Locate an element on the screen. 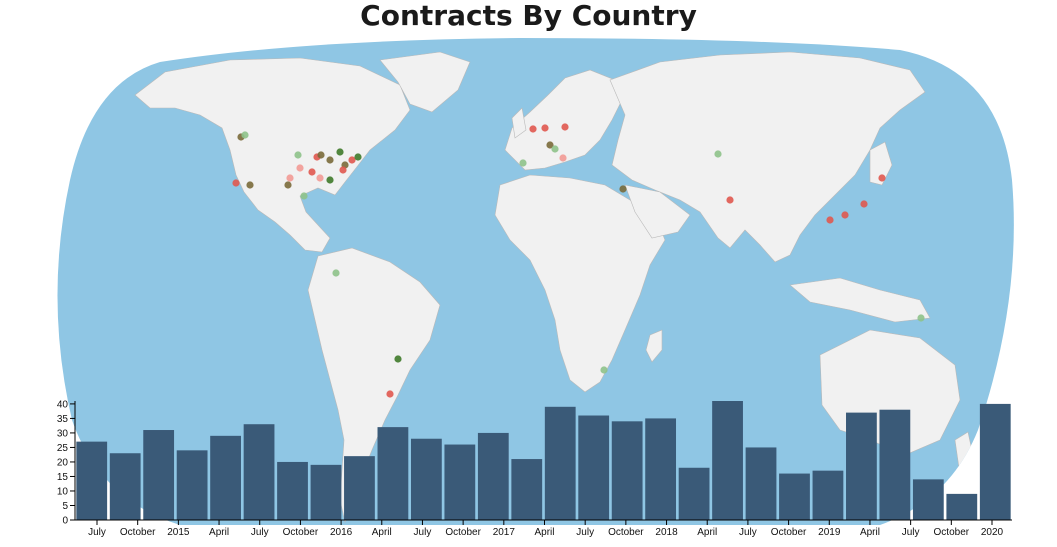 This screenshot has height=547, width=1057. marker-boston is located at coordinates (358, 157).